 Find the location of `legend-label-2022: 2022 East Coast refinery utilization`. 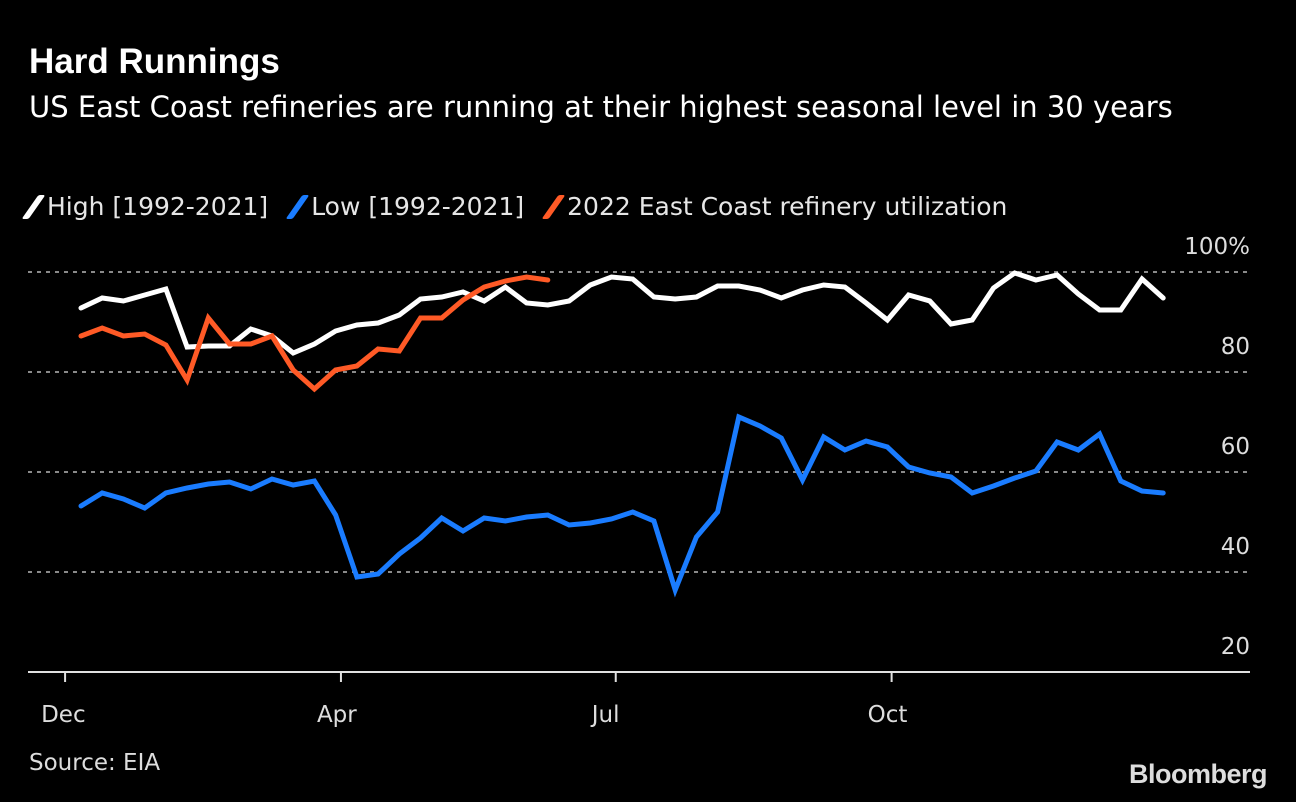

legend-label-2022: 2022 East Coast refinery utilization is located at coordinates (787, 206).